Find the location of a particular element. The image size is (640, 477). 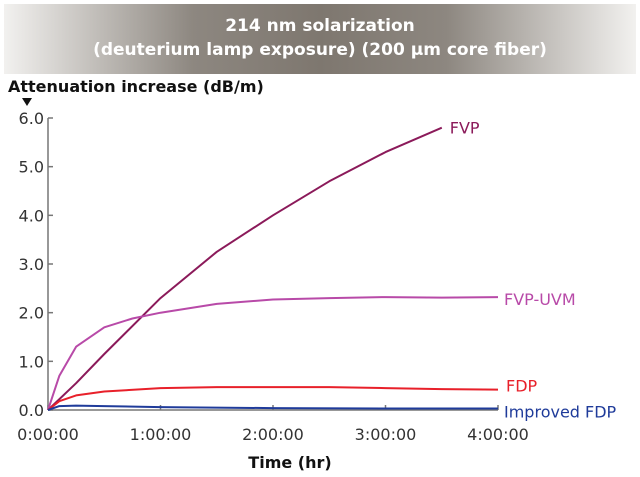

y-tick-label: 6.0 is located at coordinates (31, 118).